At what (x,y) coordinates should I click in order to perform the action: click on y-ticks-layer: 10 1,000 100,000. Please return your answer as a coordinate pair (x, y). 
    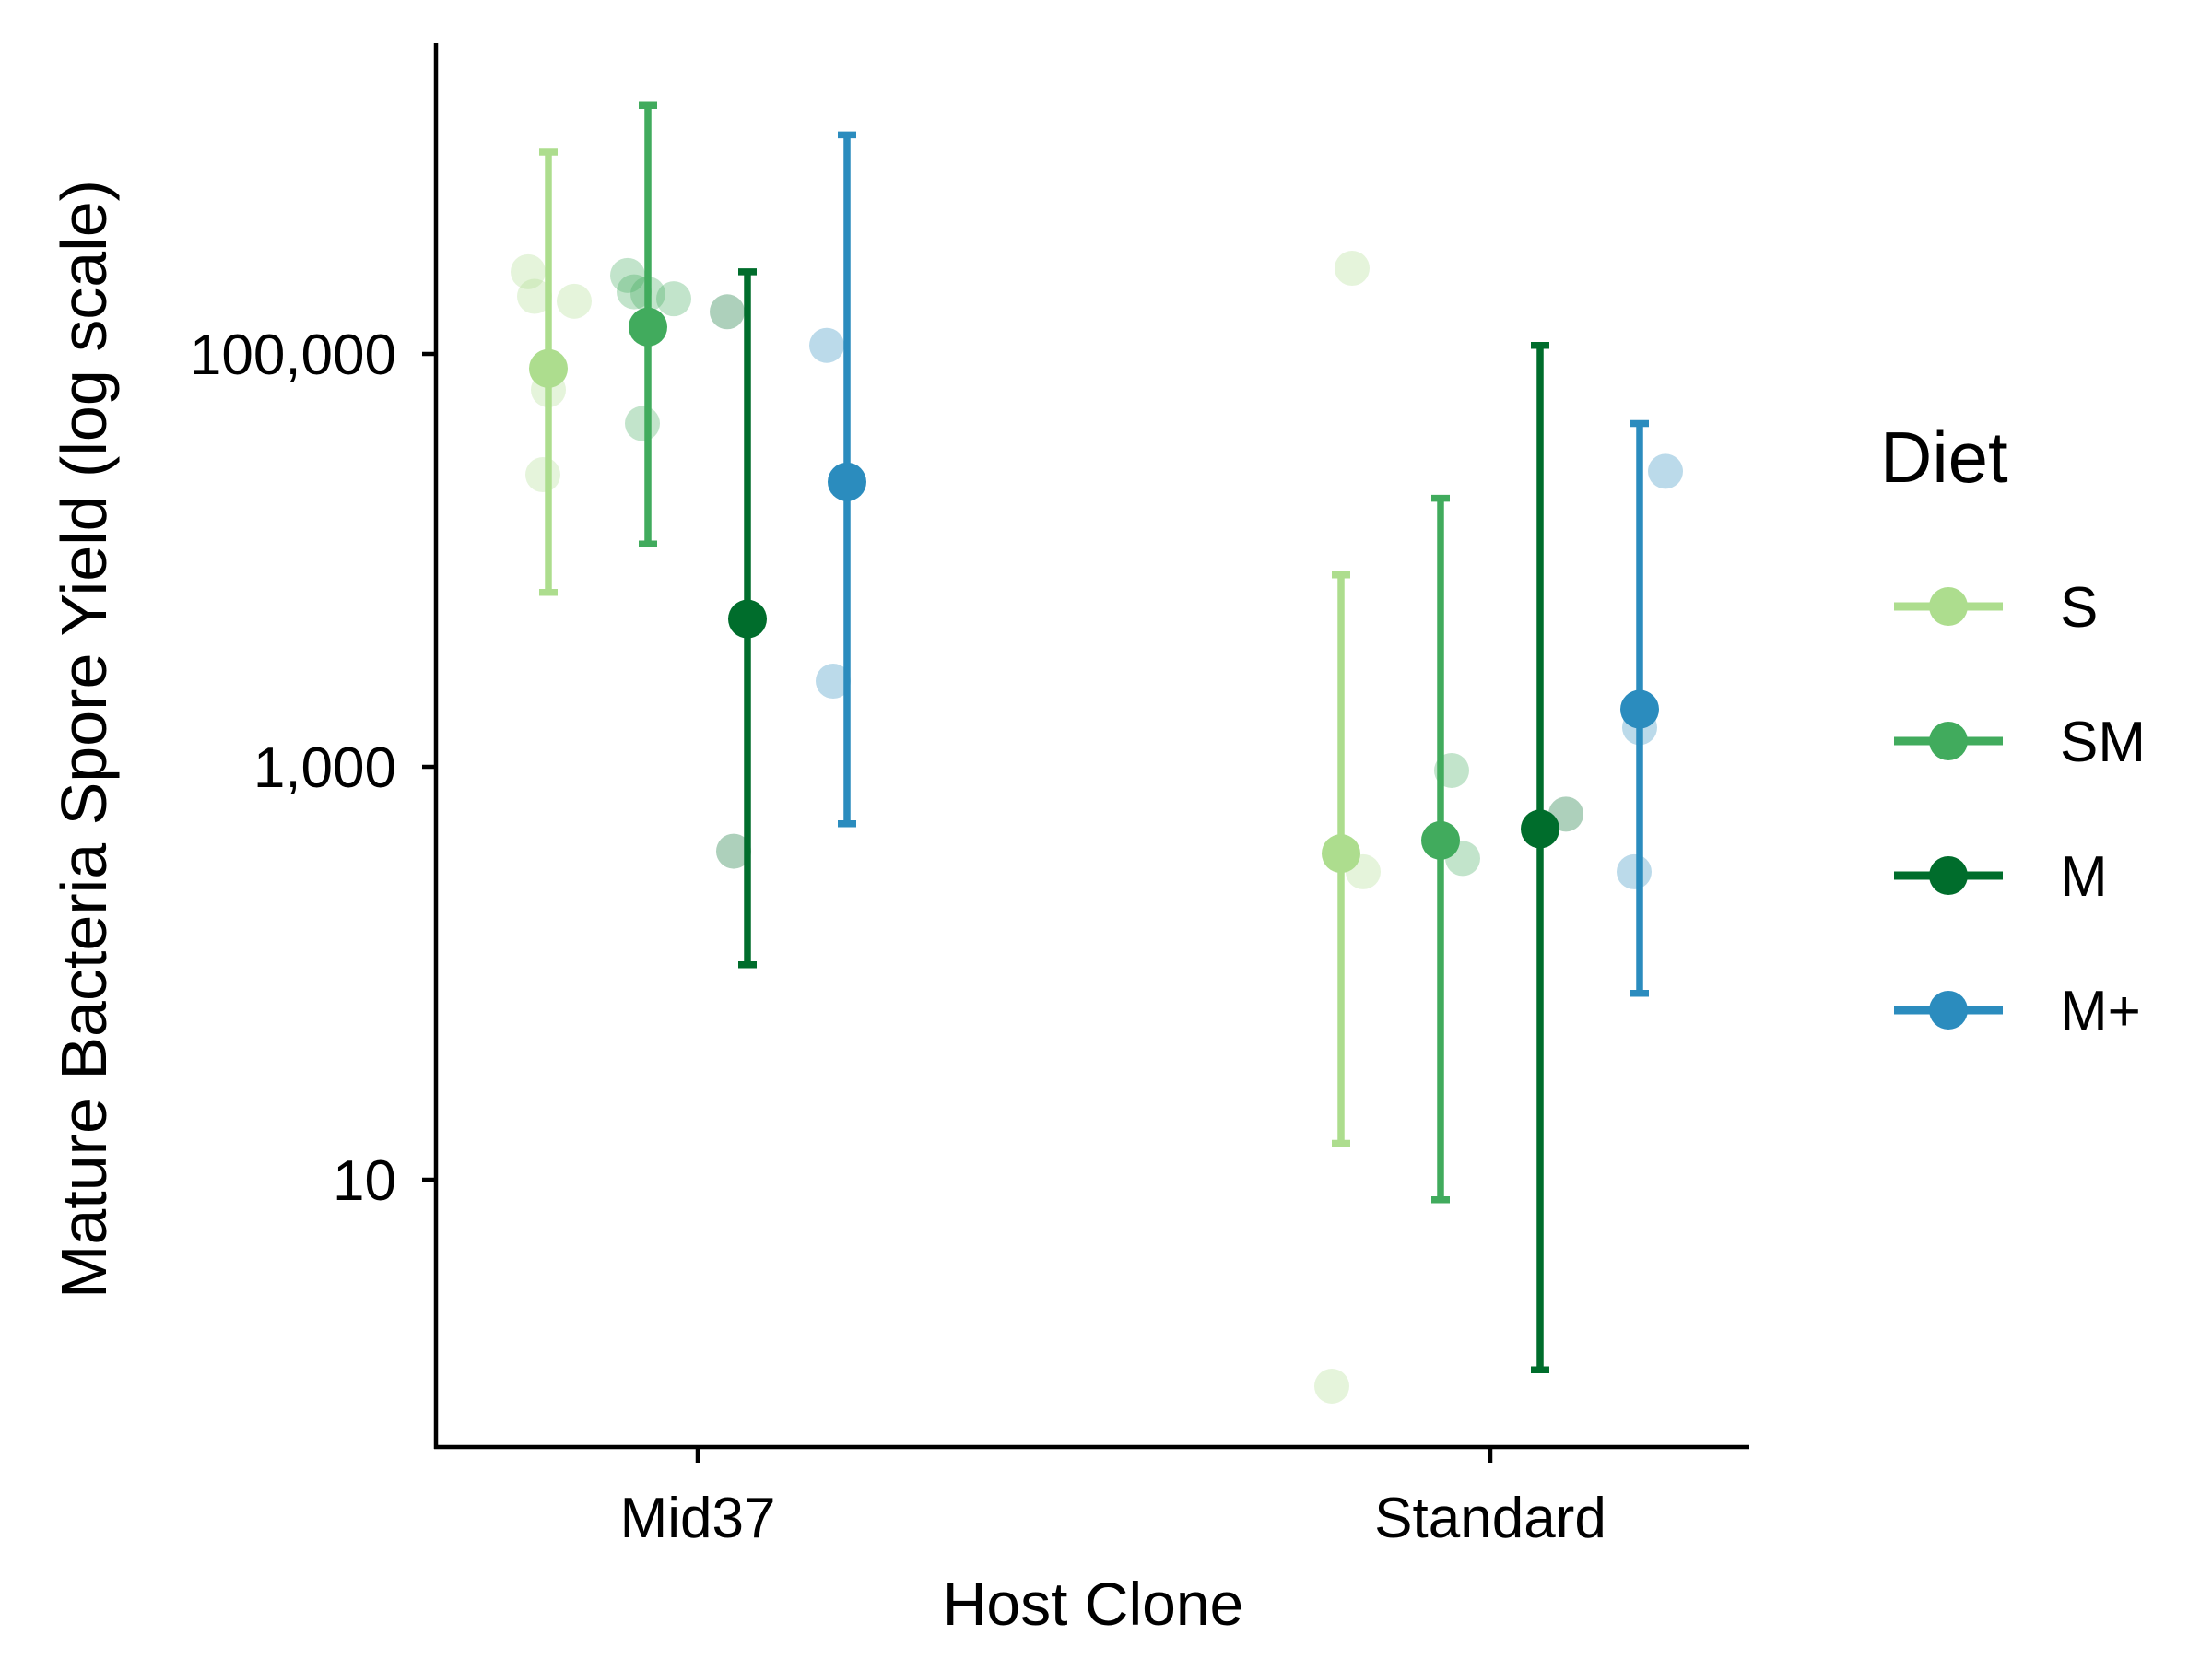
    Looking at the image, I should click on (313, 768).